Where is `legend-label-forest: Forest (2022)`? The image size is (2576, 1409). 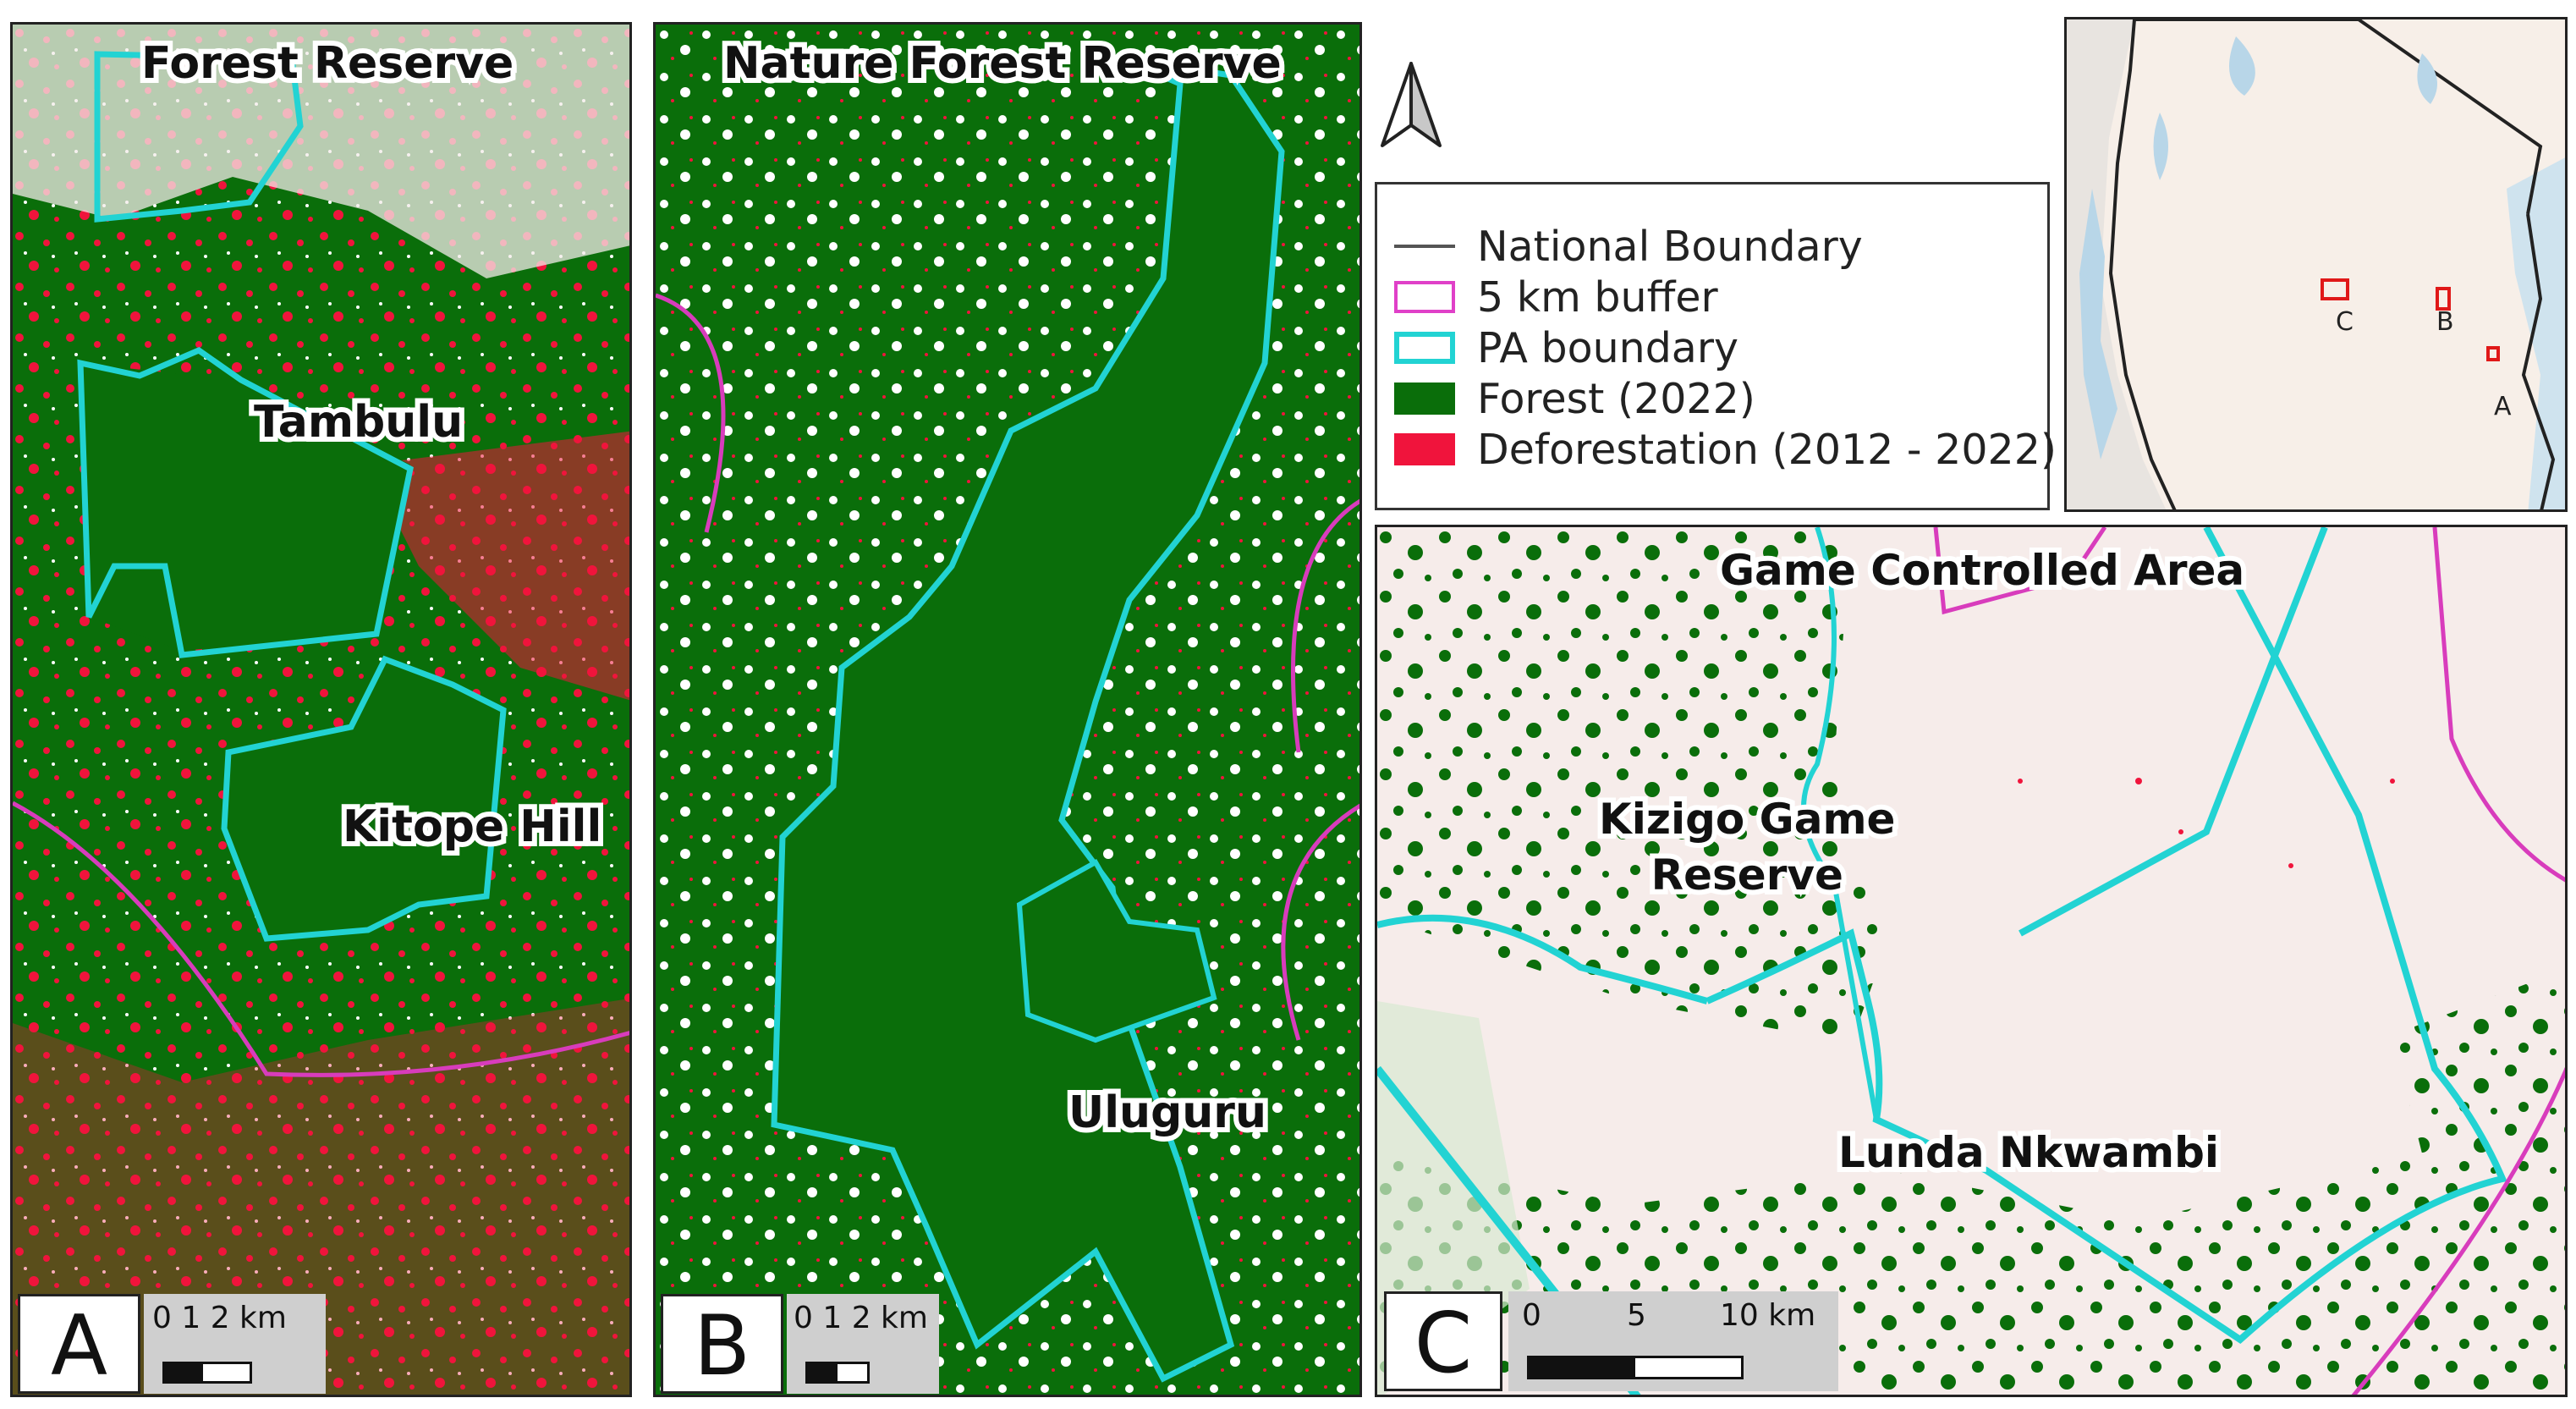 legend-label-forest: Forest (2022) is located at coordinates (1616, 398).